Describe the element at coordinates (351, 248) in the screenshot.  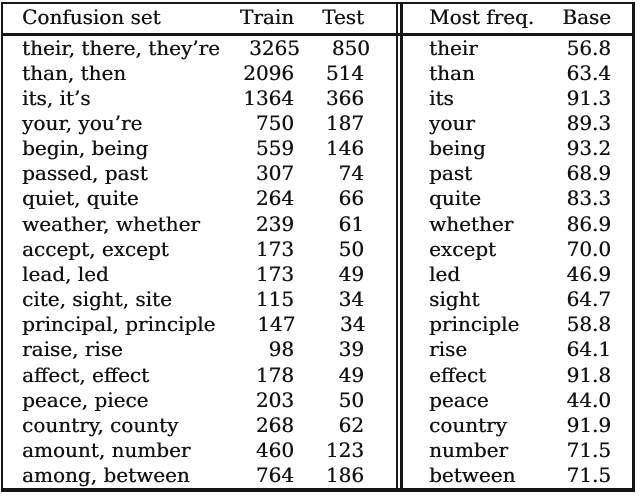
I see `test-cell: 50` at that location.